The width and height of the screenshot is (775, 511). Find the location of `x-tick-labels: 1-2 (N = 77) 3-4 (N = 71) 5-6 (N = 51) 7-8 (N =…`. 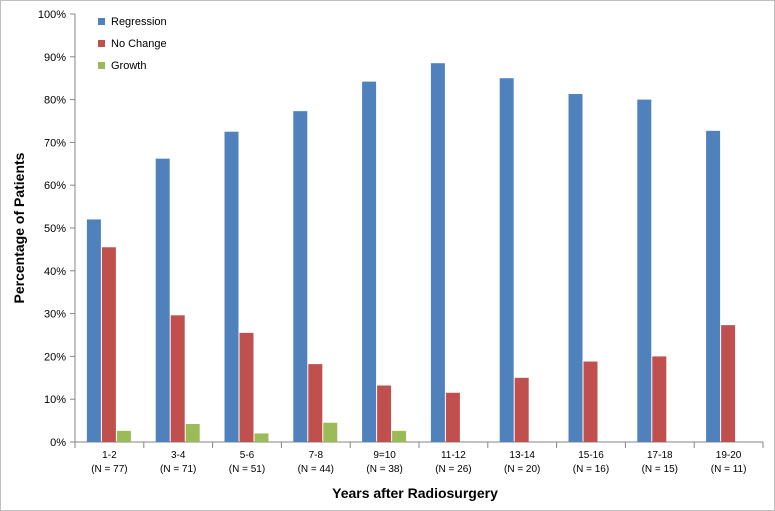

x-tick-labels: 1-2 (N = 77) 3-4 (N = 71) 5-6 (N = 51) 7-8 (N =… is located at coordinates (418, 462).